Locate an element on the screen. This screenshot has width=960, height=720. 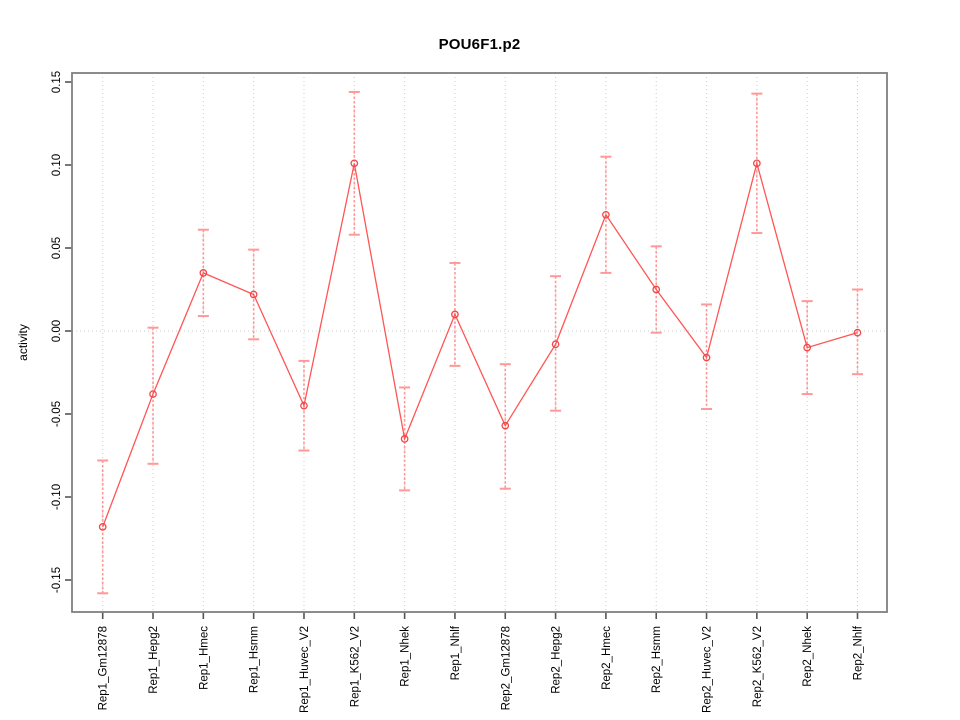
x-tick-label: Rep2_Gm12878 is located at coordinates (506, 668).